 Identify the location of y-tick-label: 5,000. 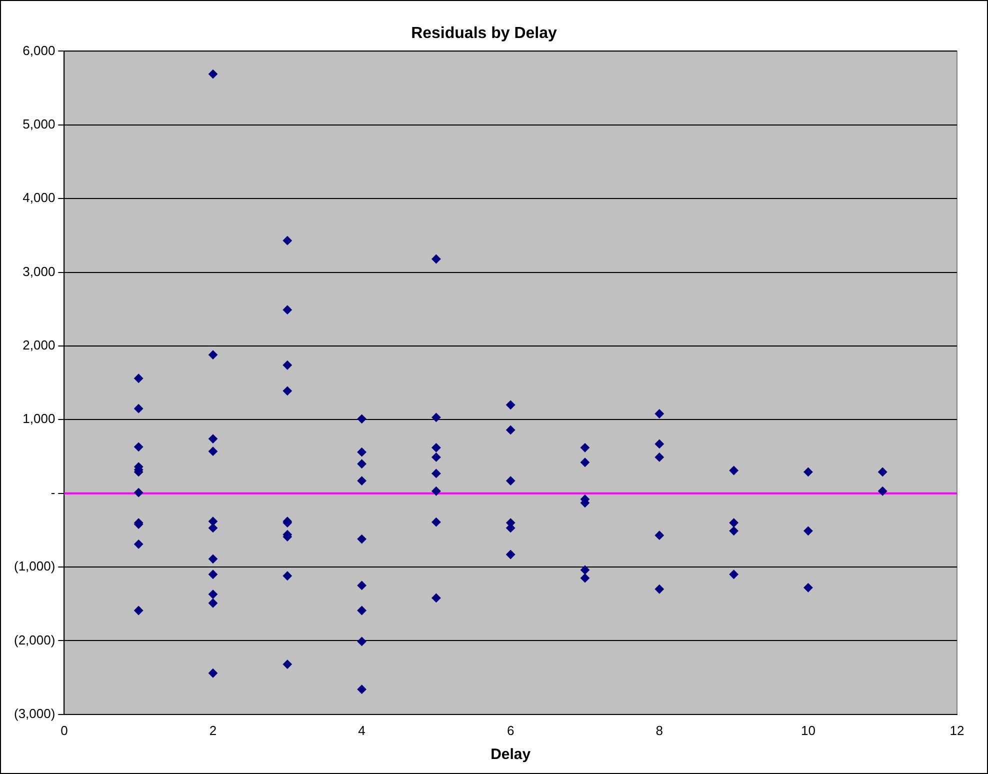
(39, 124).